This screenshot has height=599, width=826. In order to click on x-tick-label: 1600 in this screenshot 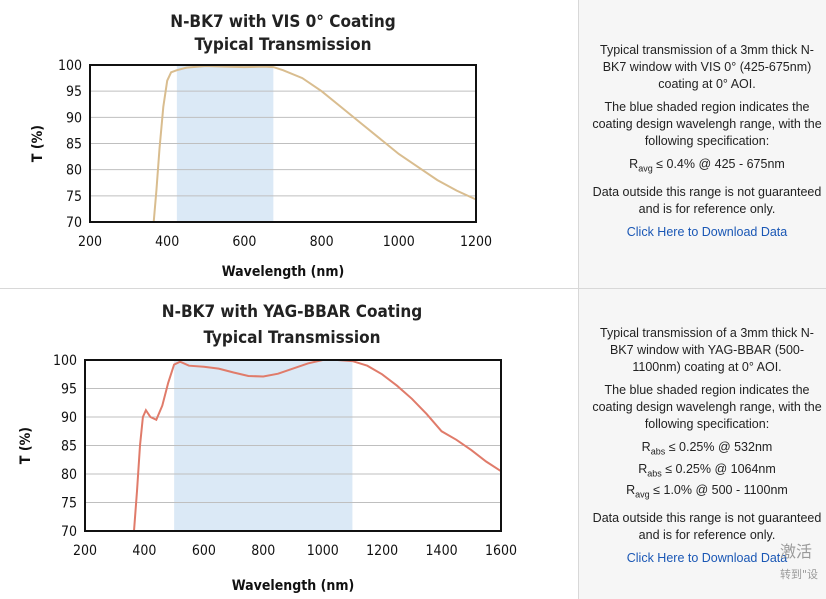, I will do `click(501, 551)`.